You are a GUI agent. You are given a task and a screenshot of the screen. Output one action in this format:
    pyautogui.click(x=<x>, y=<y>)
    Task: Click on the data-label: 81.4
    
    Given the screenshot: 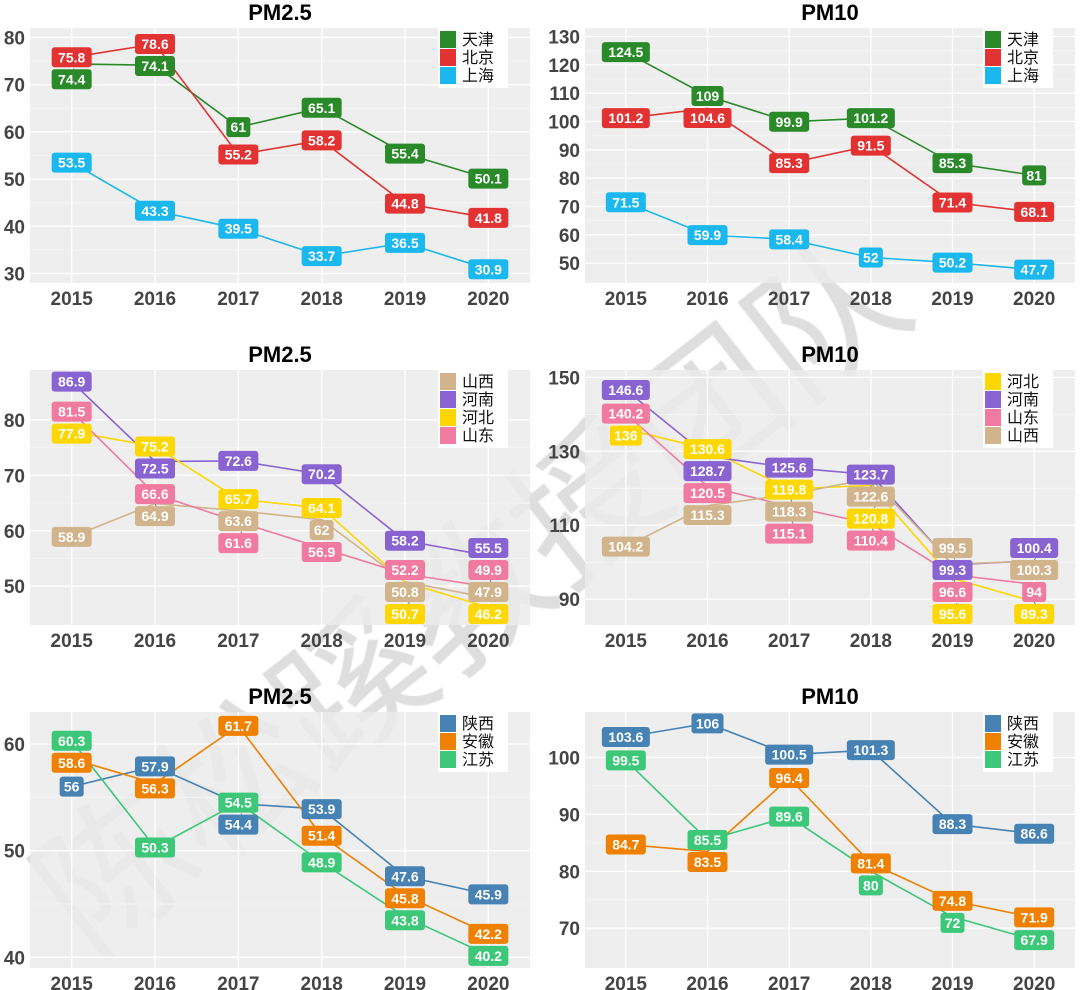 What is the action you would take?
    pyautogui.click(x=870, y=863)
    